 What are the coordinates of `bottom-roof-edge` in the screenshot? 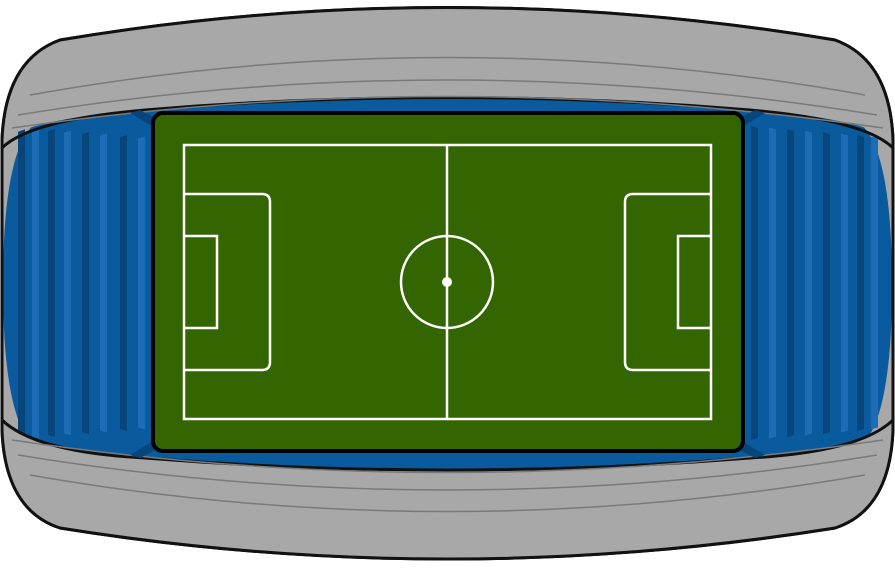 It's located at (447, 445).